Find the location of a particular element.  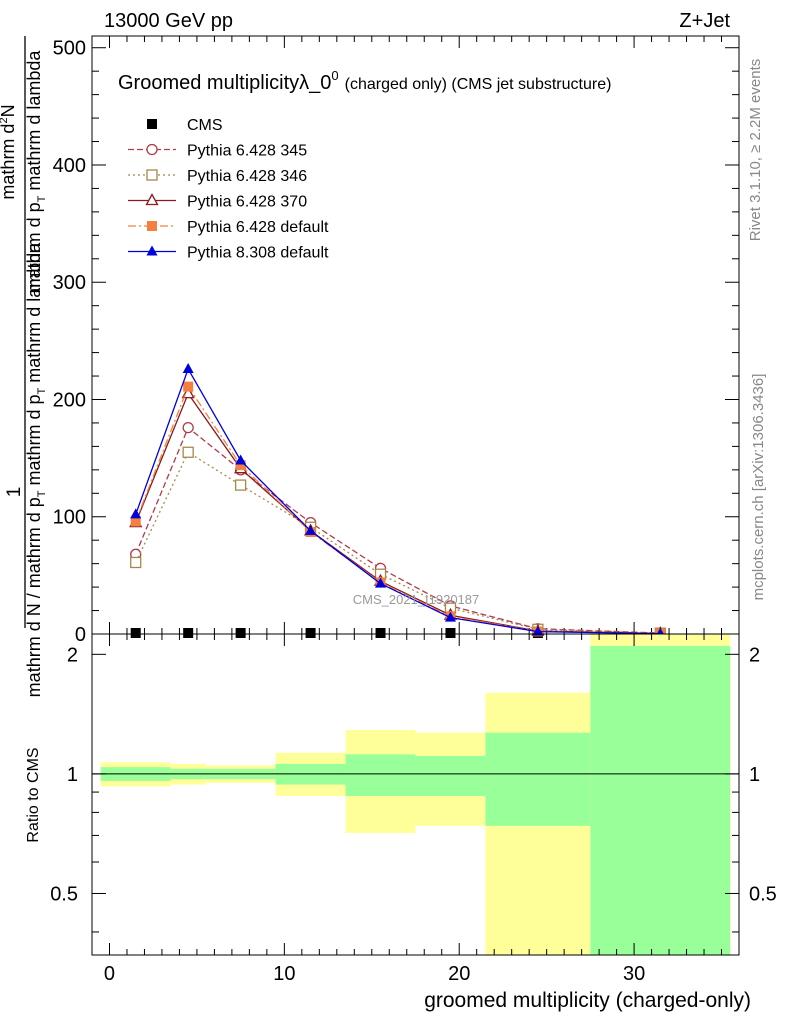

legend-marker-p345 is located at coordinates (152, 149).